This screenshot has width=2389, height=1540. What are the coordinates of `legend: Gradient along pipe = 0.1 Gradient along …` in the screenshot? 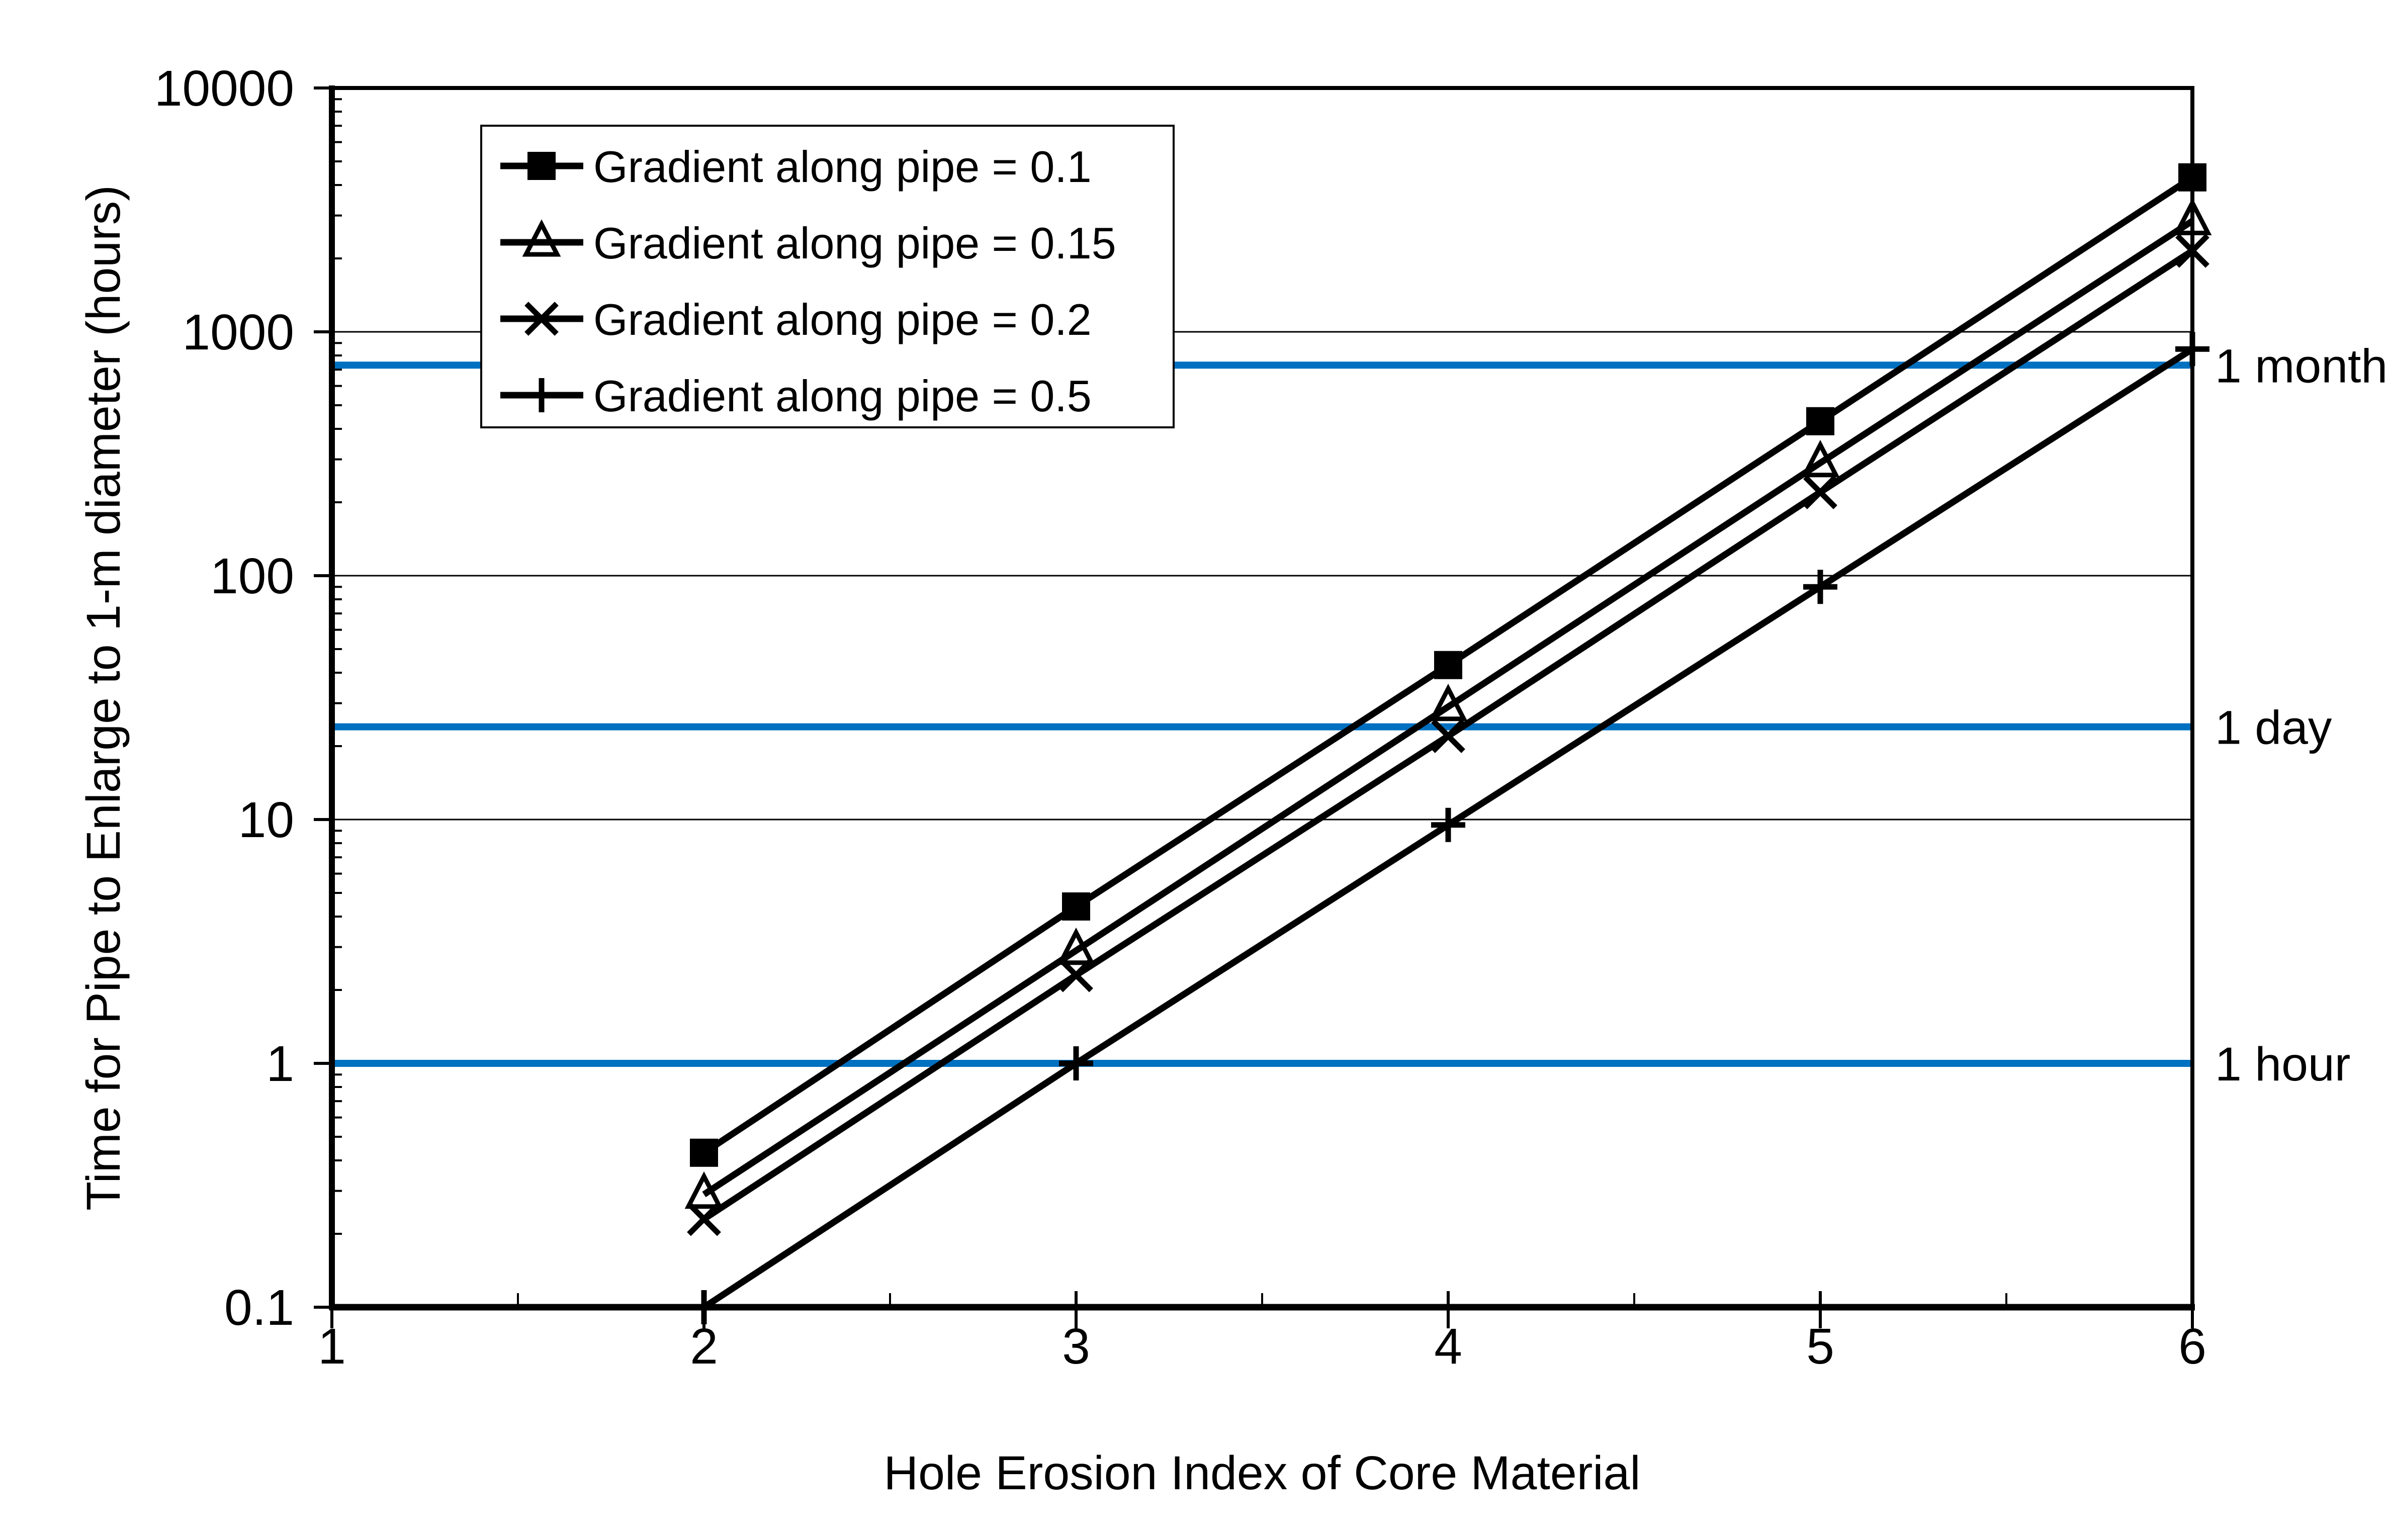 It's located at (827, 276).